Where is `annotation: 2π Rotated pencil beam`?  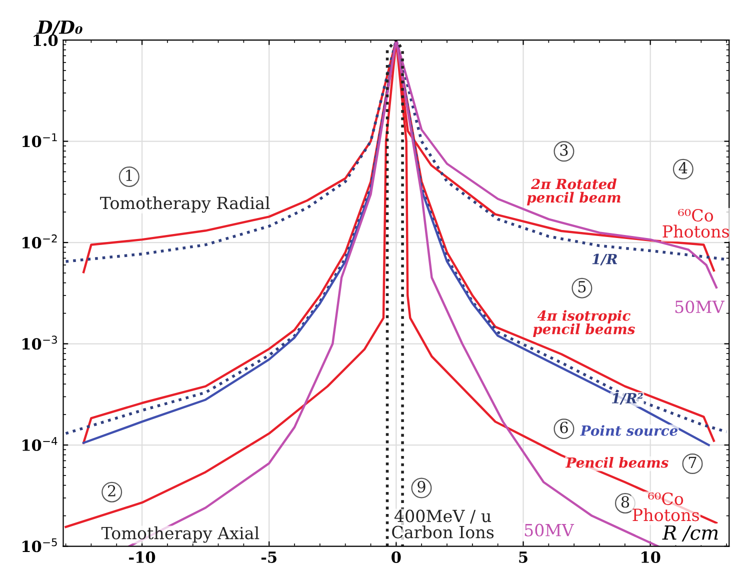 annotation: 2π Rotated pencil beam is located at coordinates (573, 192).